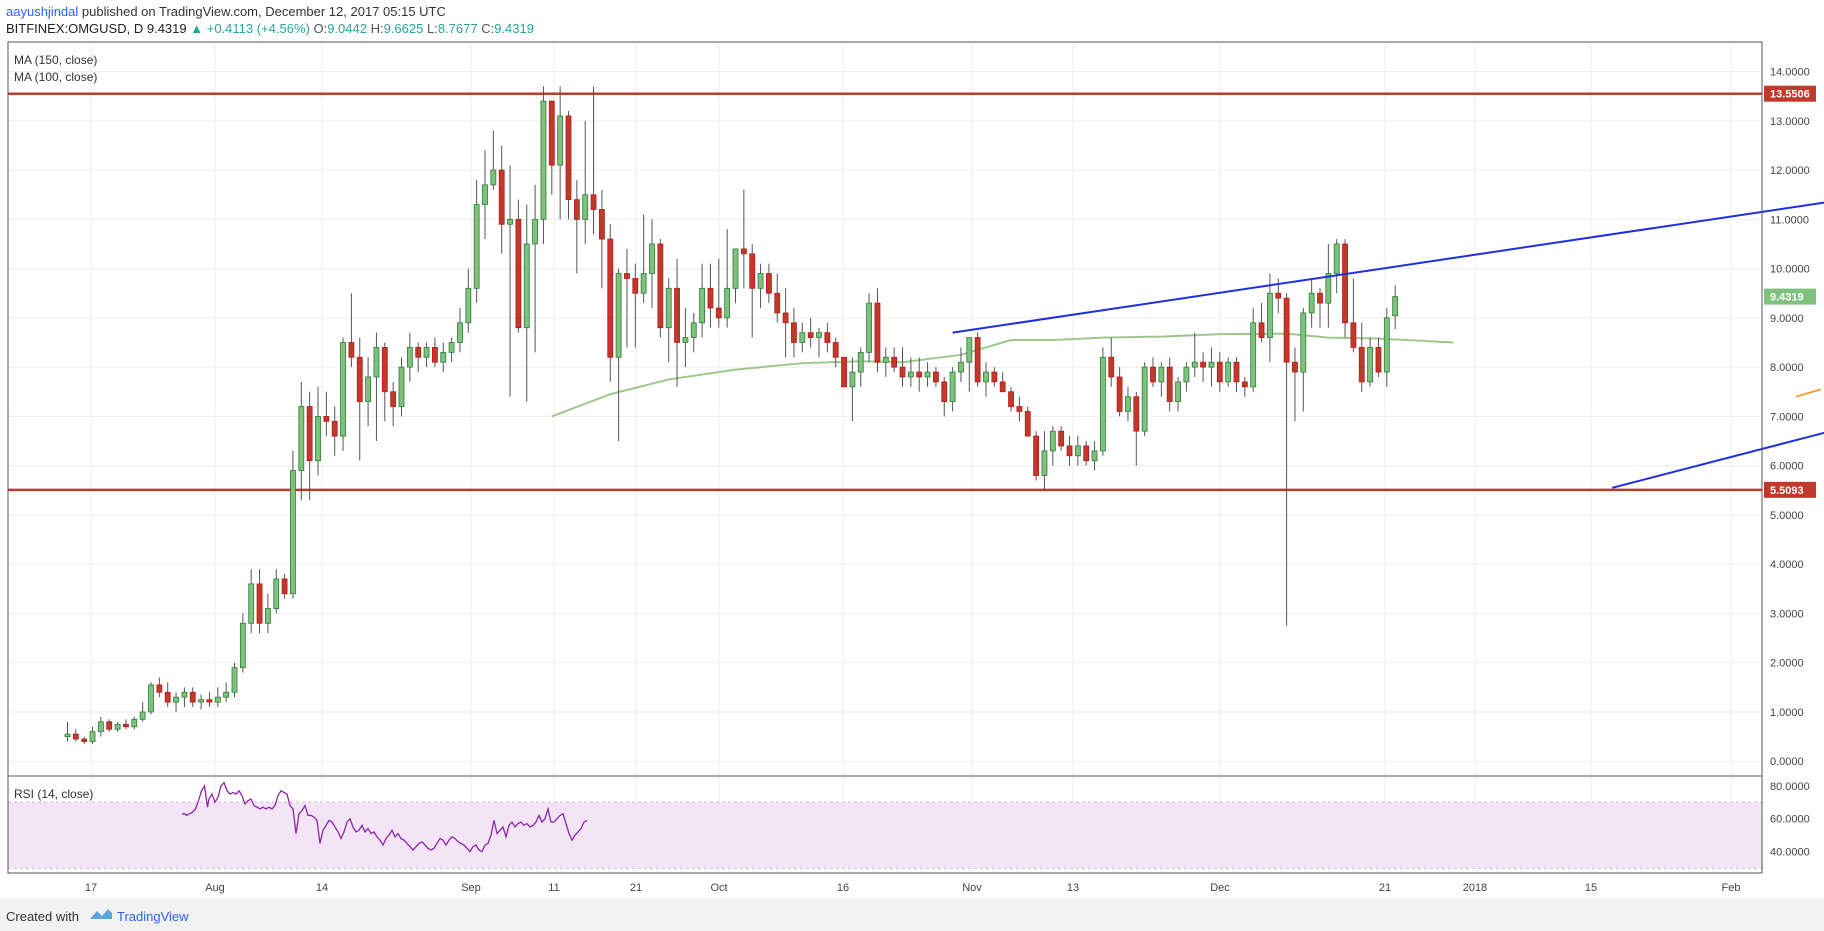  I want to click on open-label: O:, so click(320, 28).